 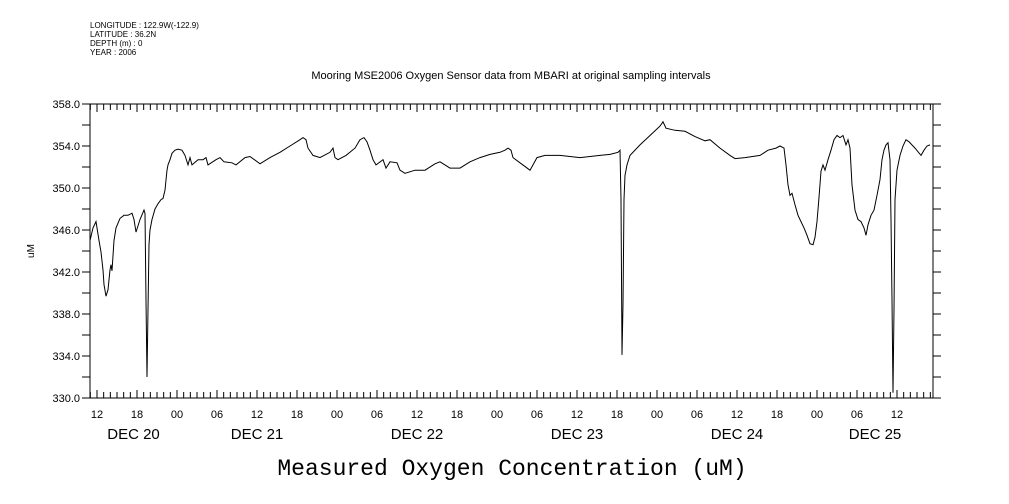 What do you see at coordinates (66, 189) in the screenshot?
I see `y-tick-label: 350.0` at bounding box center [66, 189].